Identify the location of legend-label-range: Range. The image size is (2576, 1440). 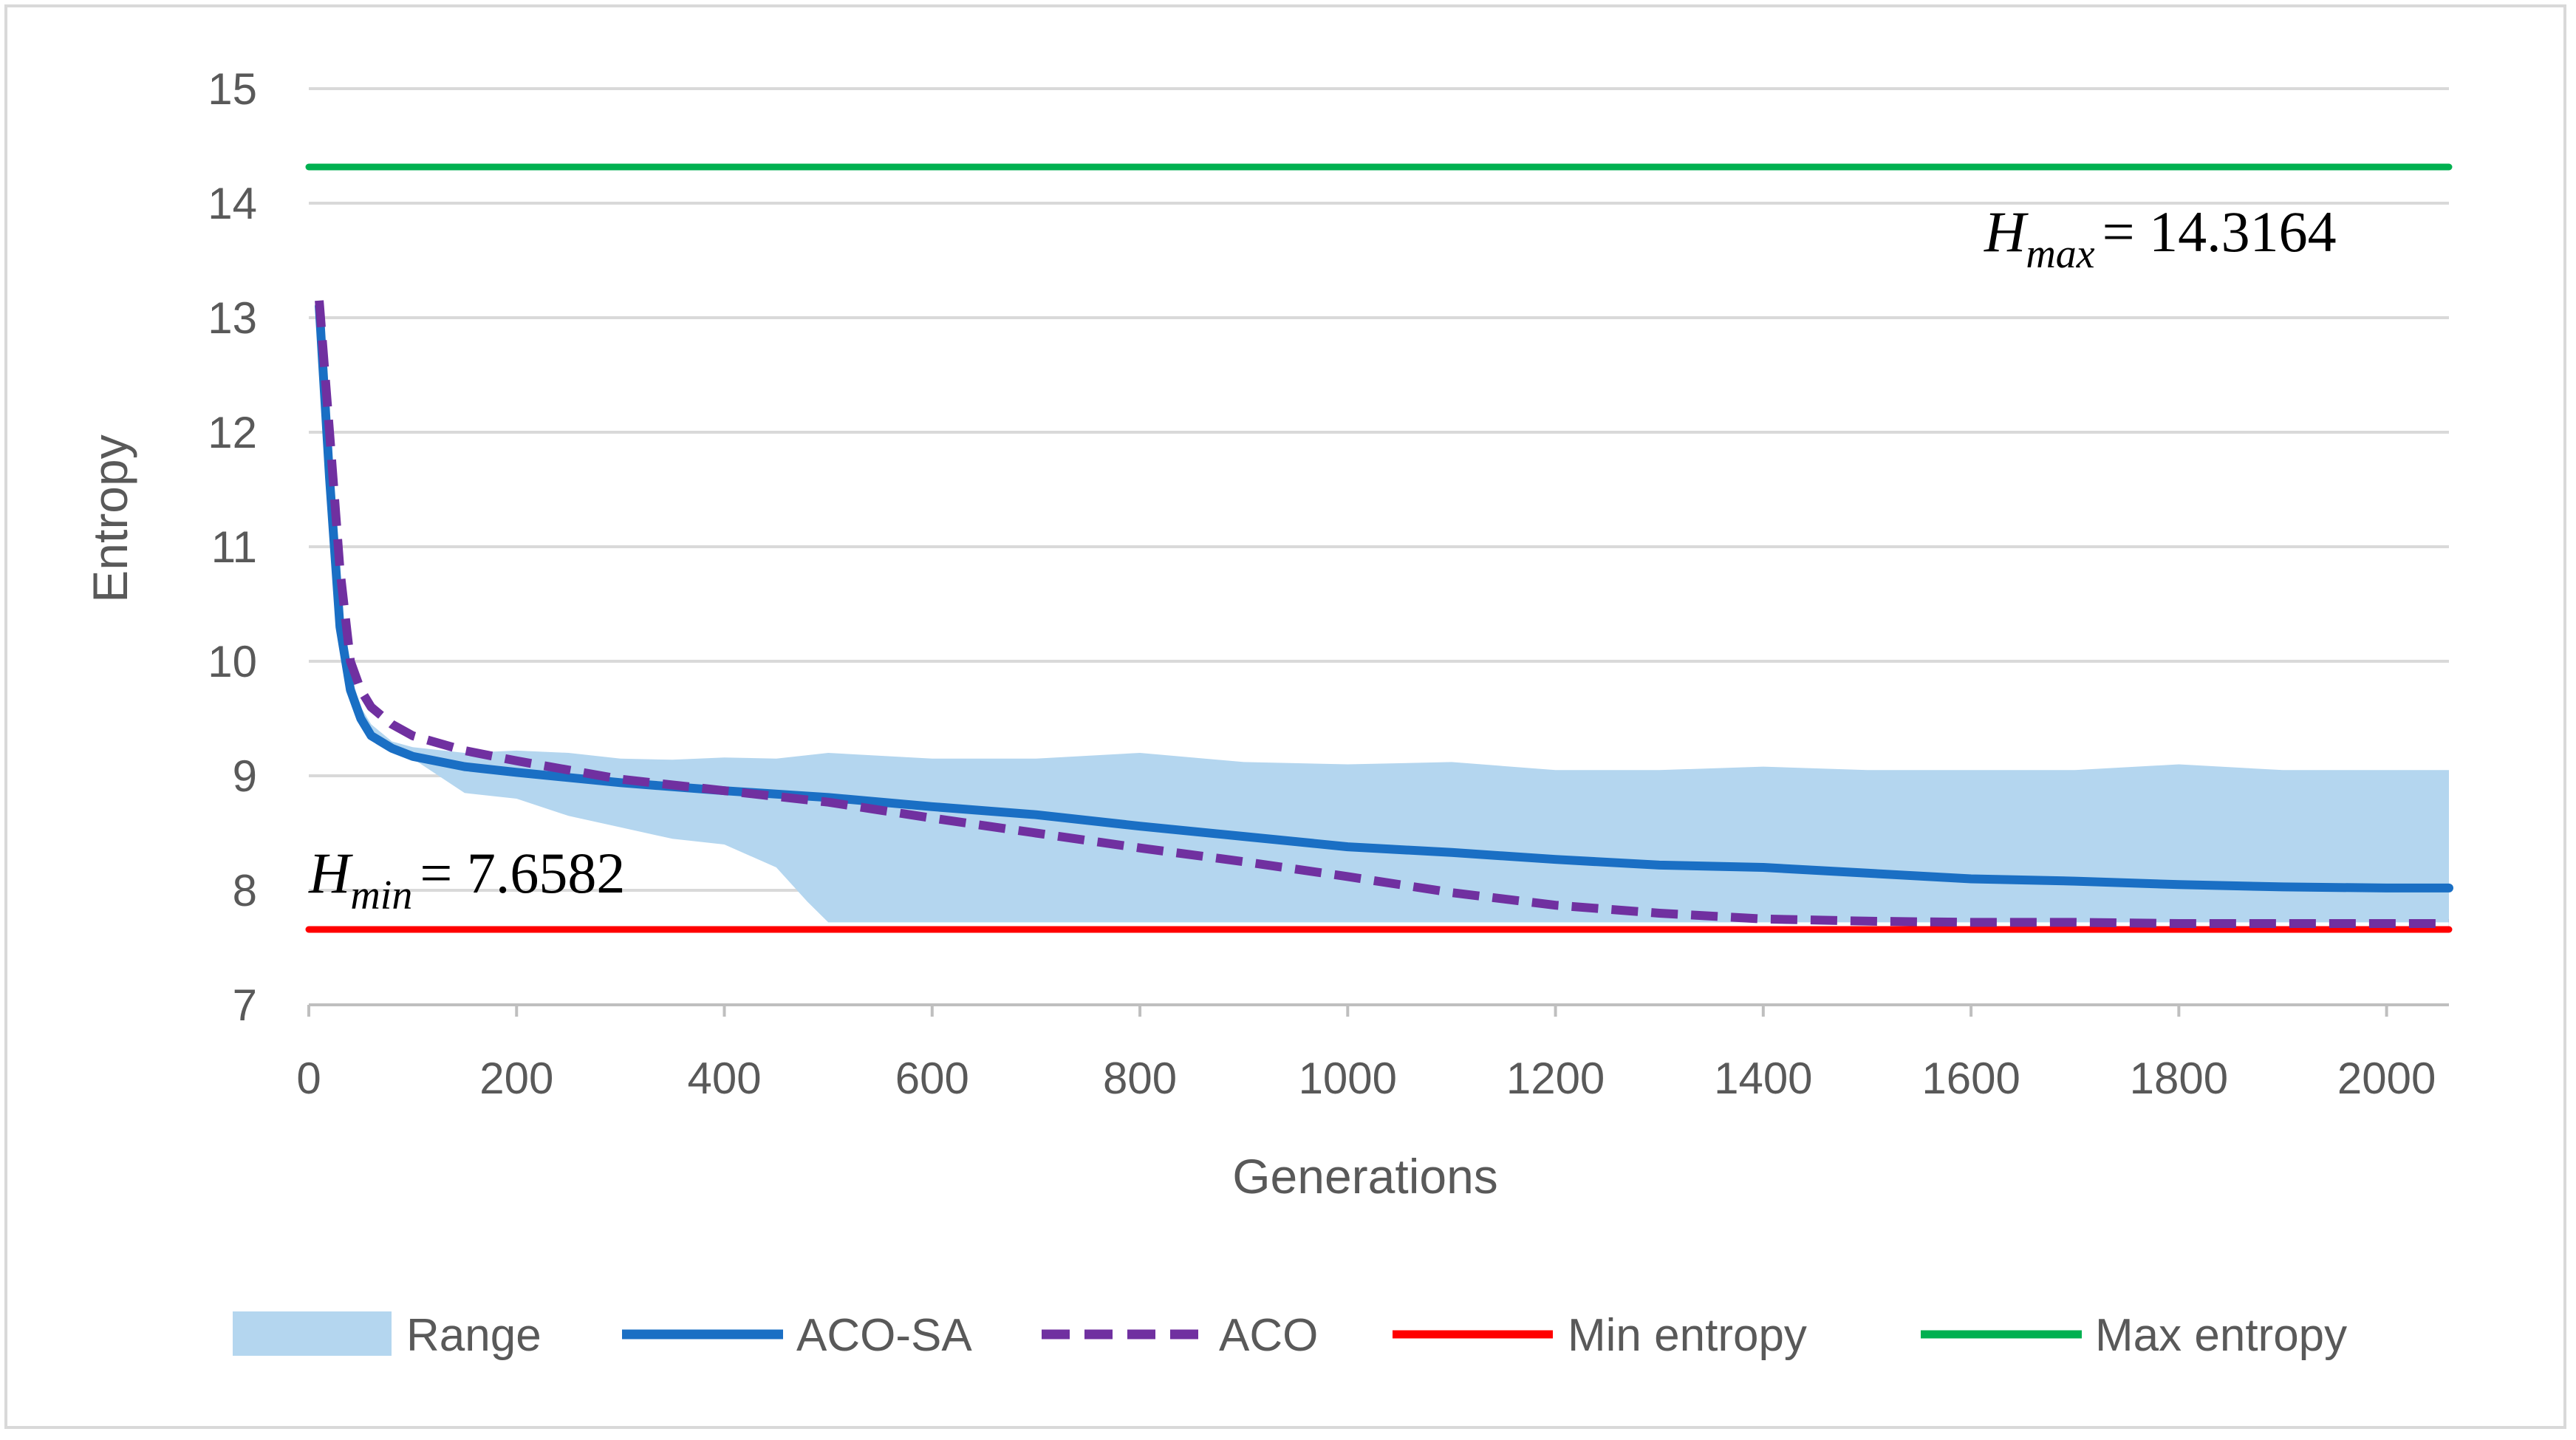
(474, 1335).